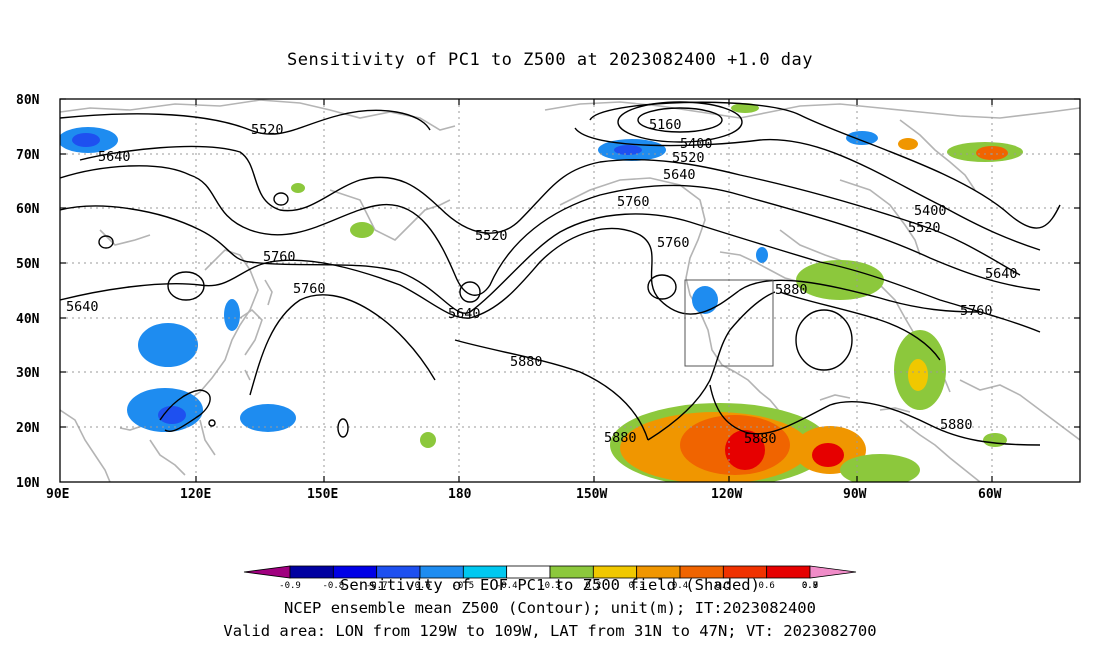  I want to click on colorbar-tick-label: 0.5, so click(723, 586).